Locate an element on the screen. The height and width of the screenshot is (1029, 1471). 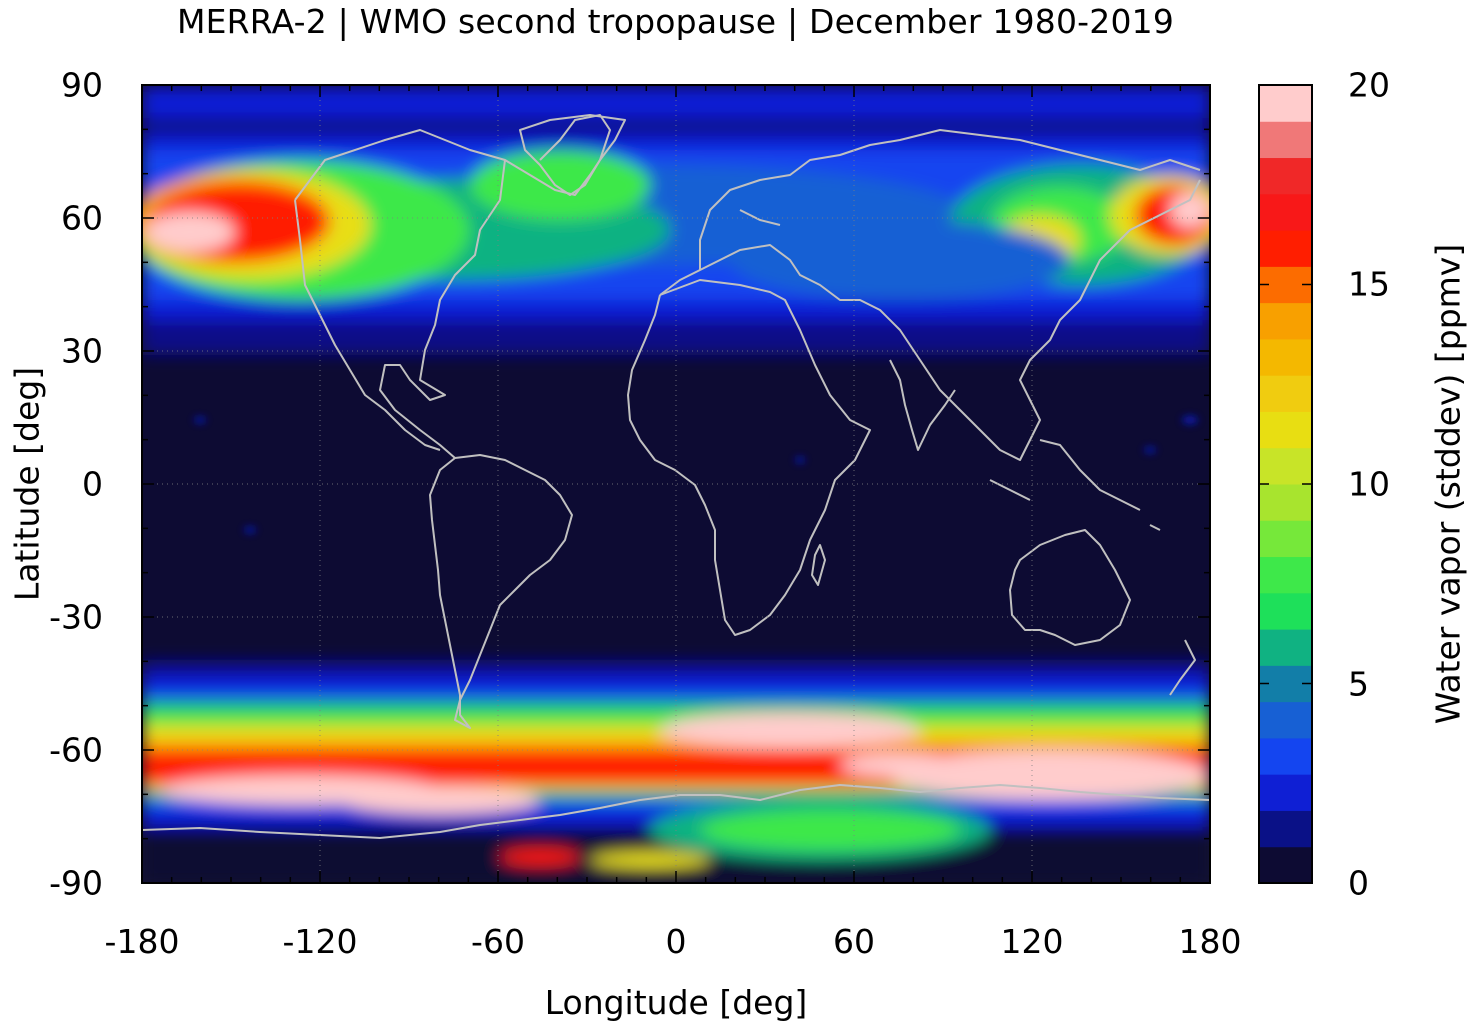
y-tick-label: -60 is located at coordinates (76, 750).